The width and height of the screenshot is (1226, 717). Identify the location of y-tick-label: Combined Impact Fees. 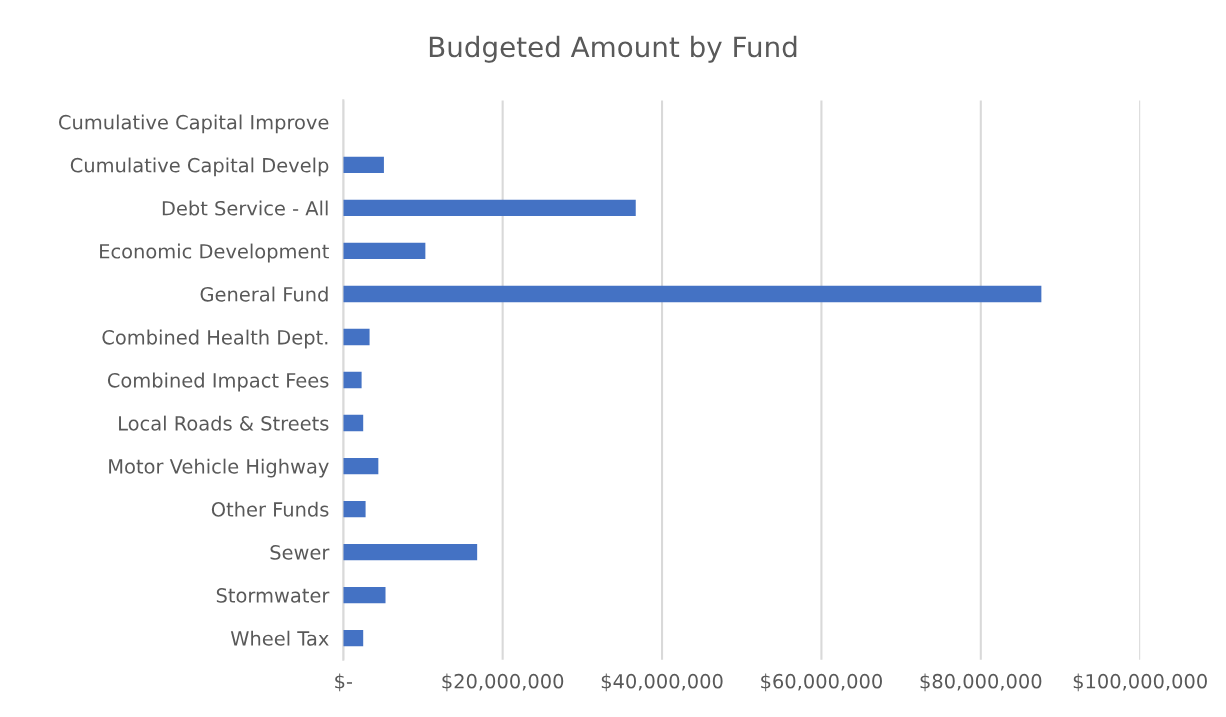
(218, 382).